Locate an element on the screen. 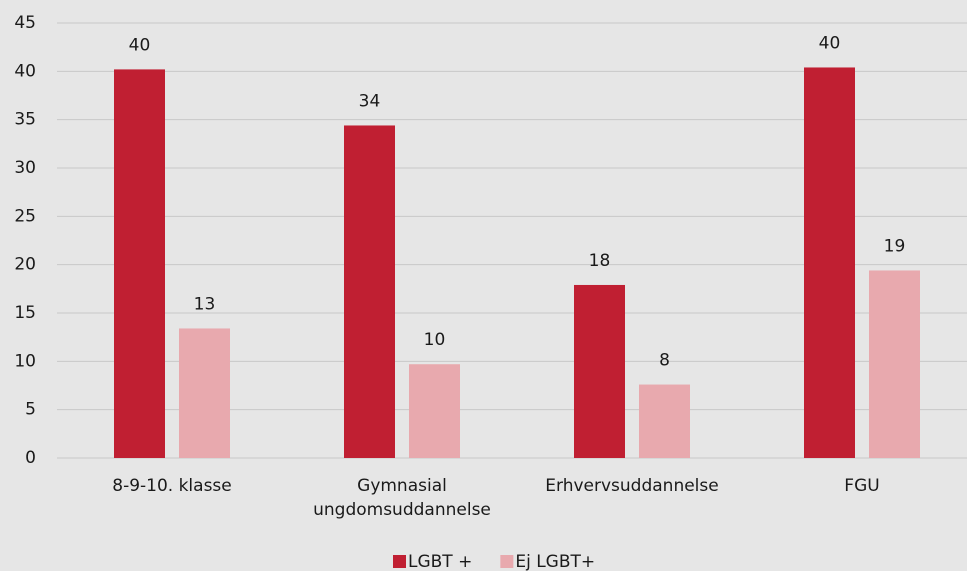  legend-label: Ej LGBT+ is located at coordinates (555, 561).